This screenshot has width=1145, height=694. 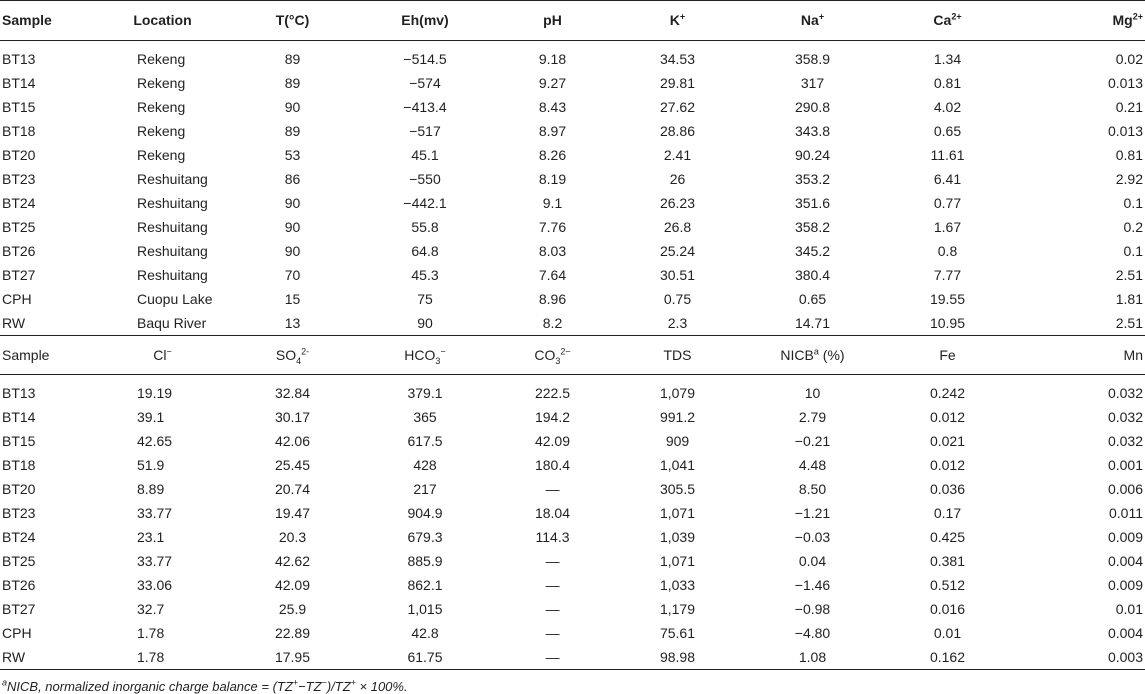 What do you see at coordinates (812, 417) in the screenshot?
I see `table-cell: 2.79` at bounding box center [812, 417].